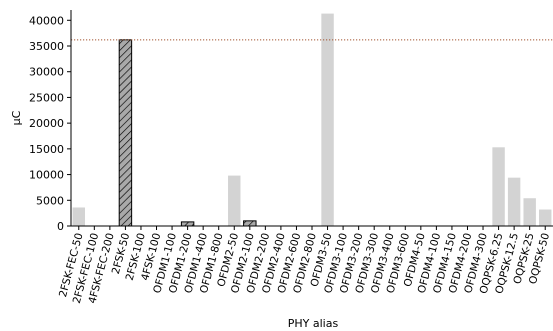 This screenshot has width=553, height=331. I want to click on y-tick-label: 40000, so click(46, 20).